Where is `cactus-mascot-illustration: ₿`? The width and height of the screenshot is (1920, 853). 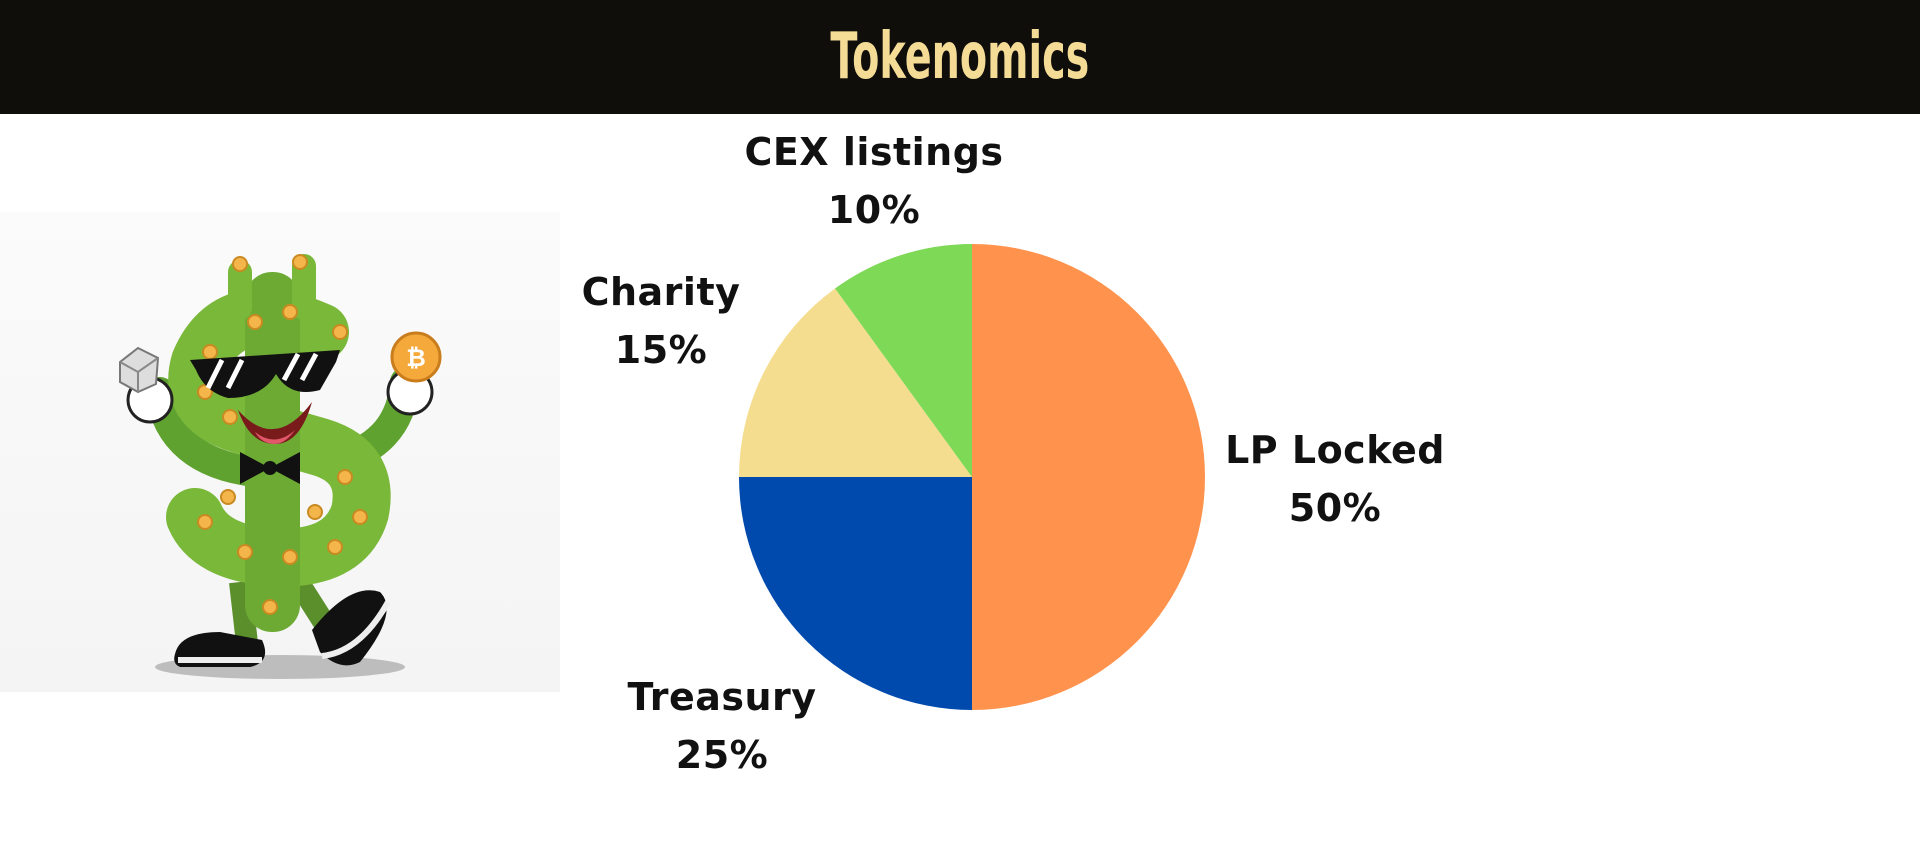 cactus-mascot-illustration: ₿ is located at coordinates (280, 466).